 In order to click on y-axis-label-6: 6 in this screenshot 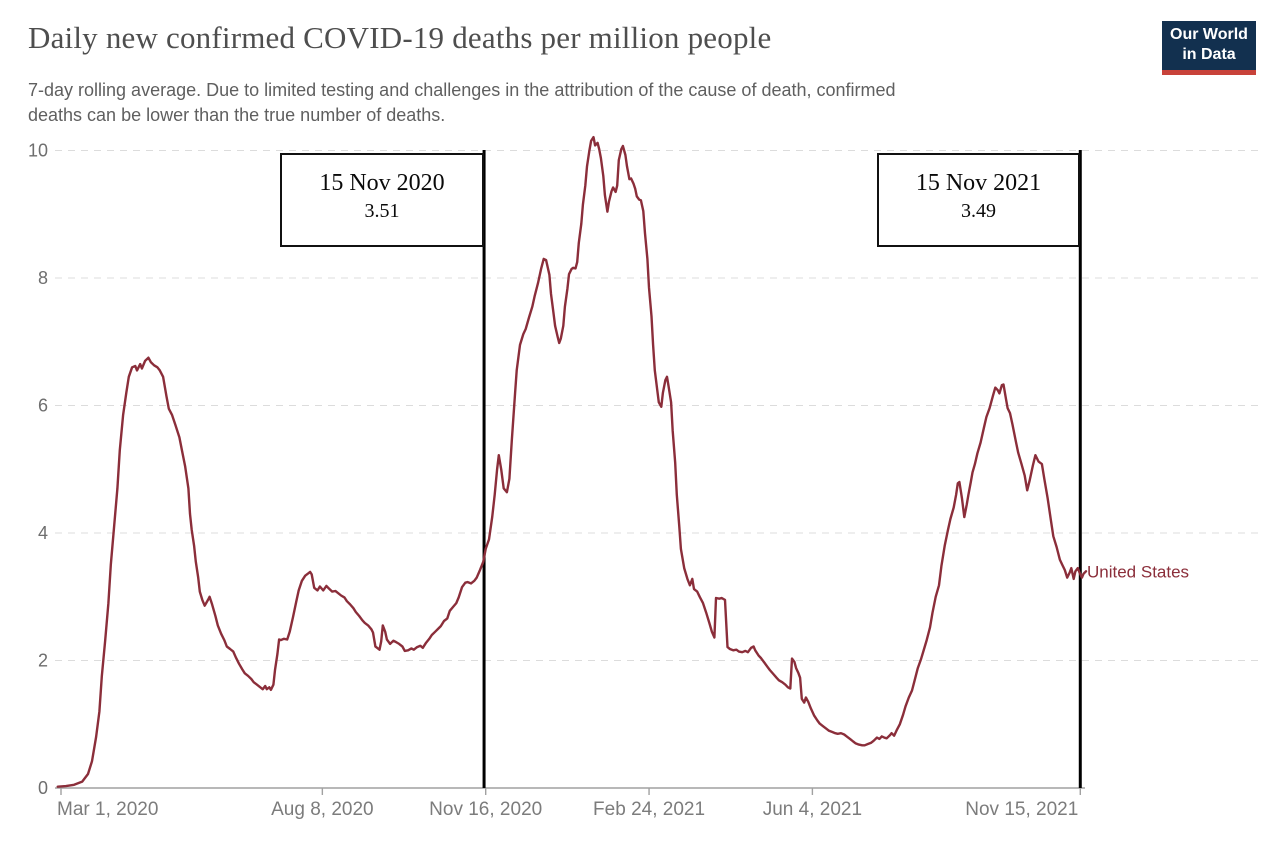, I will do `click(43, 406)`.